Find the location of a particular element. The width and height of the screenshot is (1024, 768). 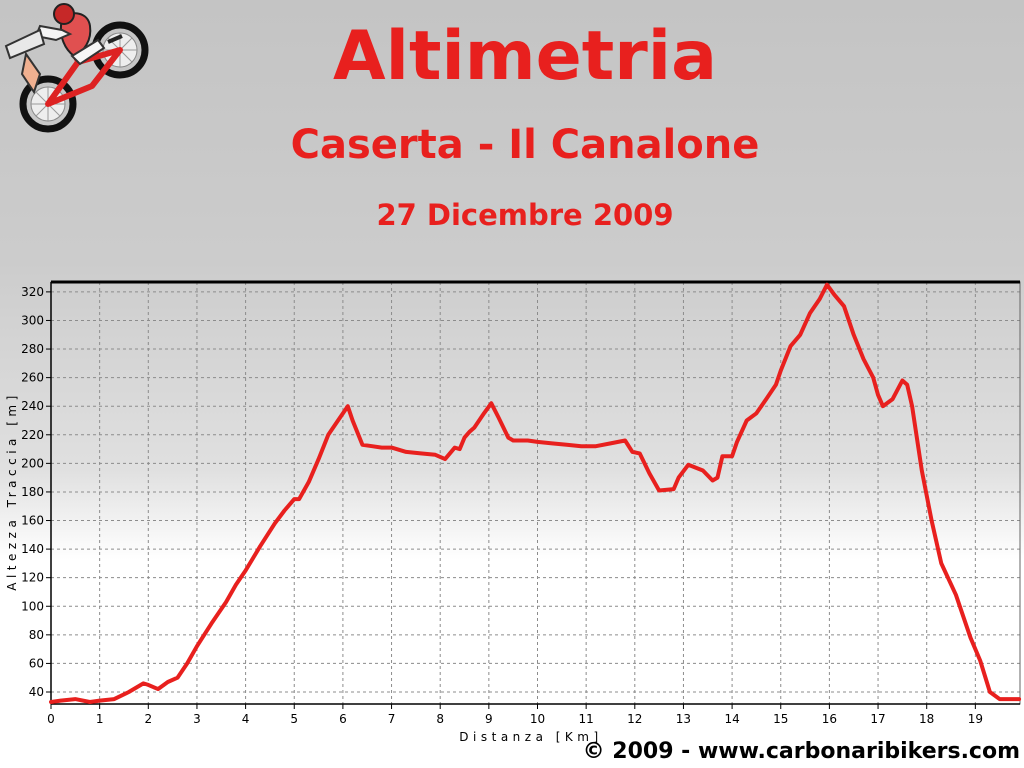

y-tick-label: 300 is located at coordinates (32, 320).